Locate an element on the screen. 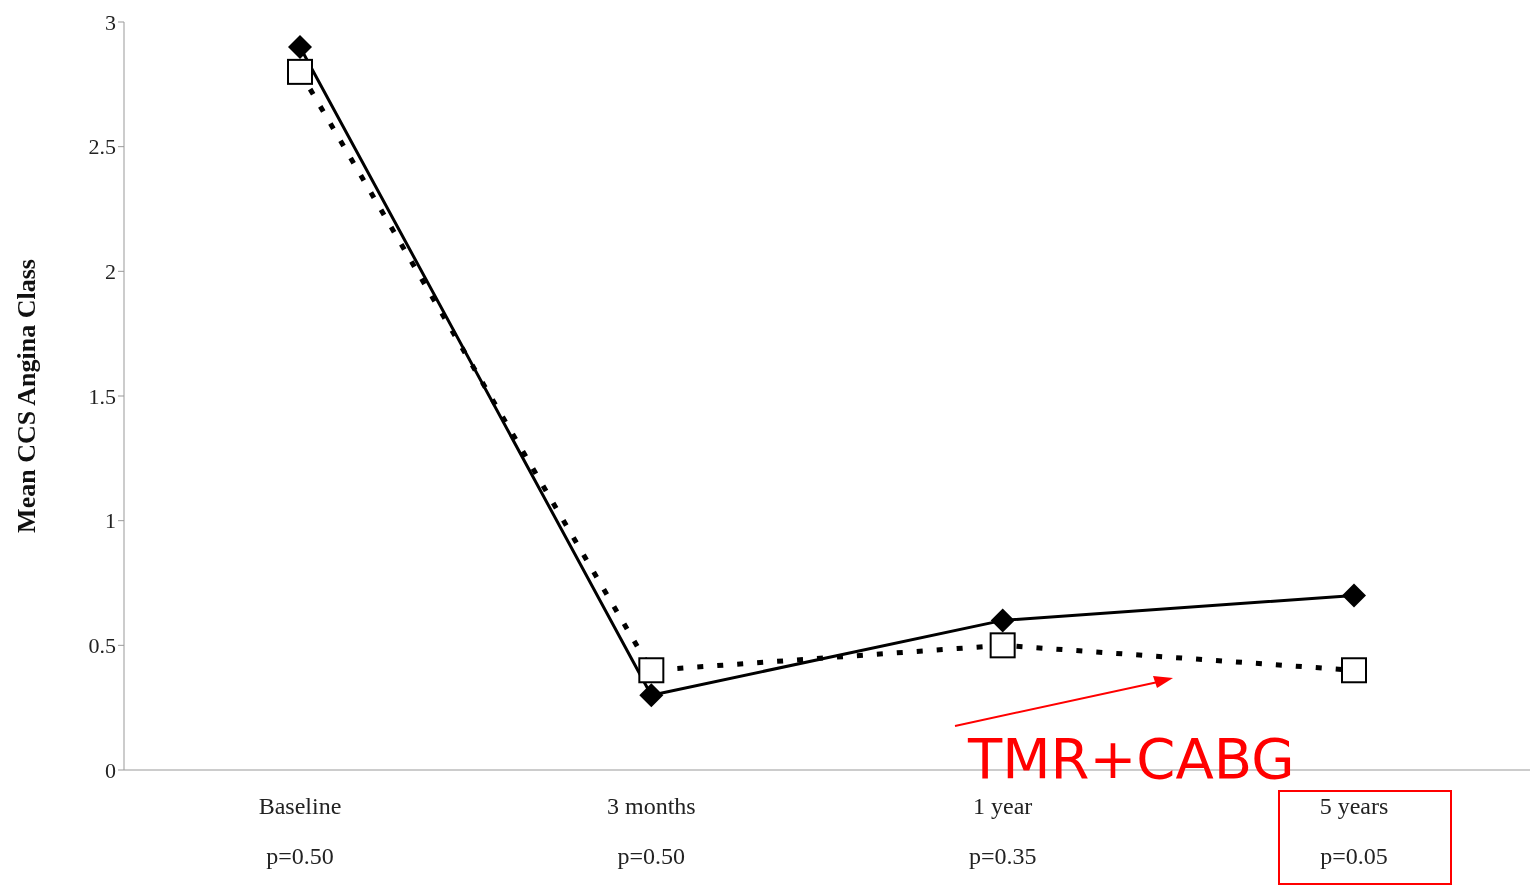 Image resolution: width=1530 pixels, height=885 pixels. y-tick-label: 1.5 is located at coordinates (102, 396).